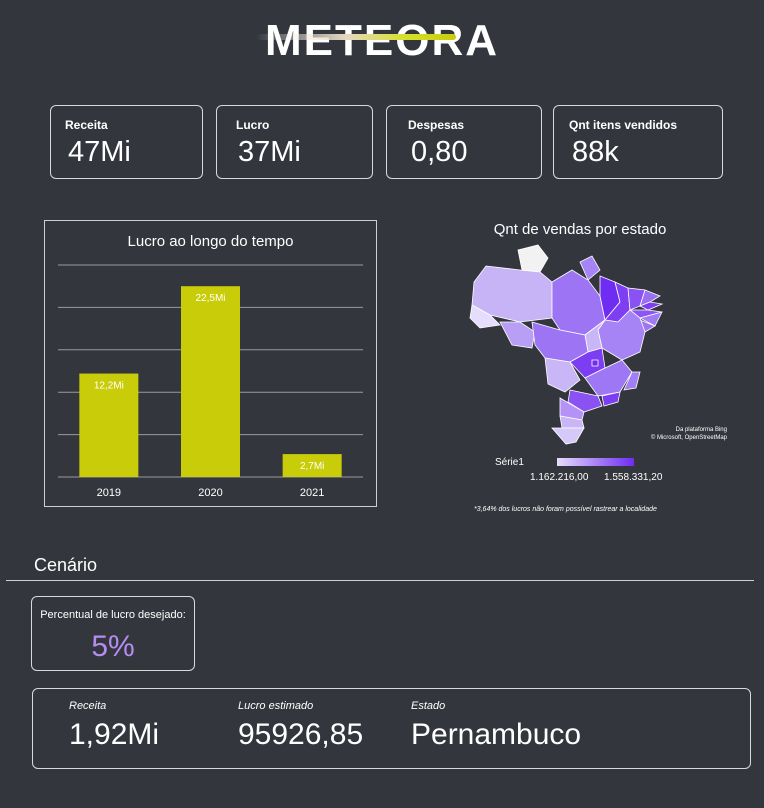  What do you see at coordinates (485, 316) in the screenshot?
I see `state-ac` at bounding box center [485, 316].